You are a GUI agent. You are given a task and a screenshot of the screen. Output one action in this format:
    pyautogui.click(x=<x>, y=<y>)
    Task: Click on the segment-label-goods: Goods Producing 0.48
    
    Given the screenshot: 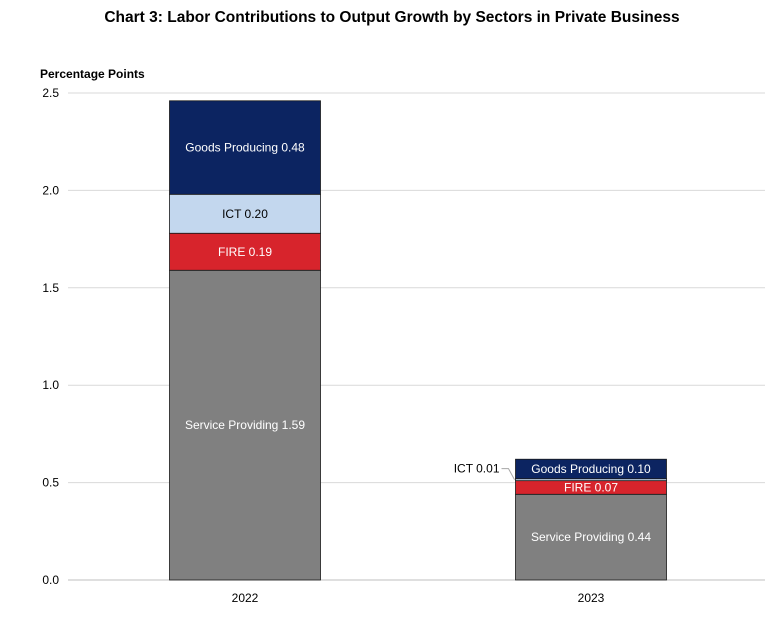 What is the action you would take?
    pyautogui.click(x=245, y=148)
    